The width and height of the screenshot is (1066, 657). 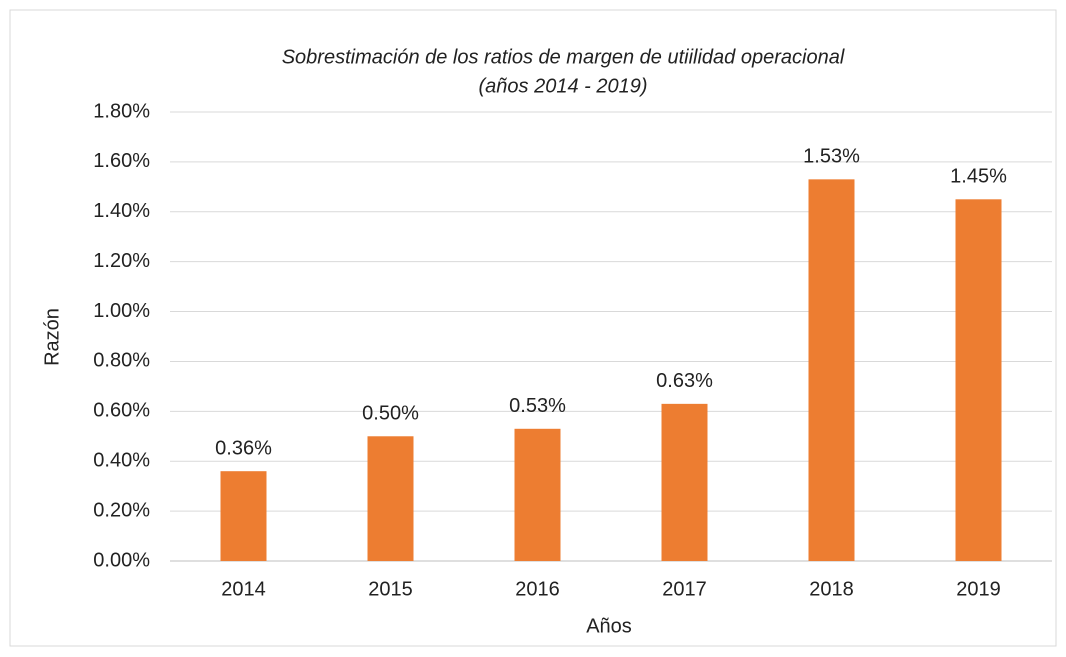 What do you see at coordinates (121, 560) in the screenshot?
I see `y-tick-label: 0.00%` at bounding box center [121, 560].